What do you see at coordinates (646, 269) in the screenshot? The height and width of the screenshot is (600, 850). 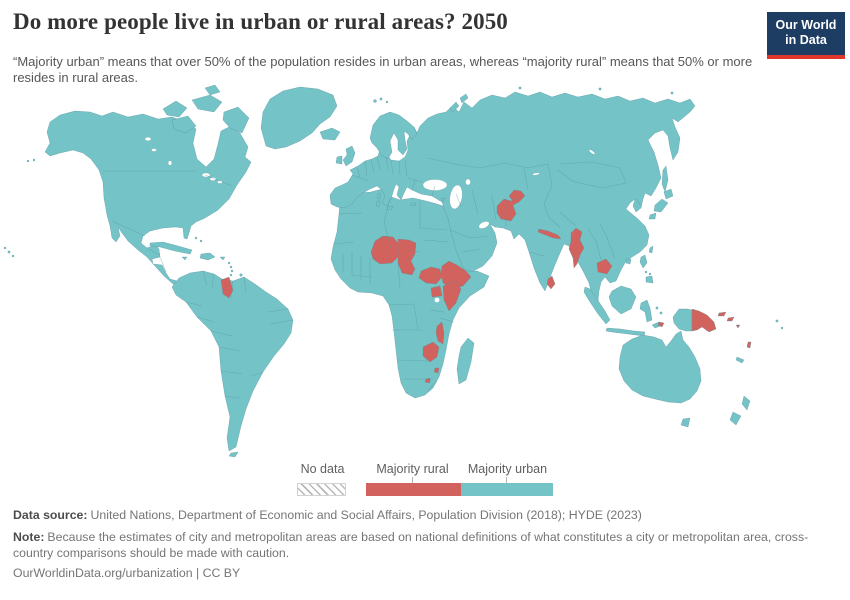 I see `philippines-islands` at bounding box center [646, 269].